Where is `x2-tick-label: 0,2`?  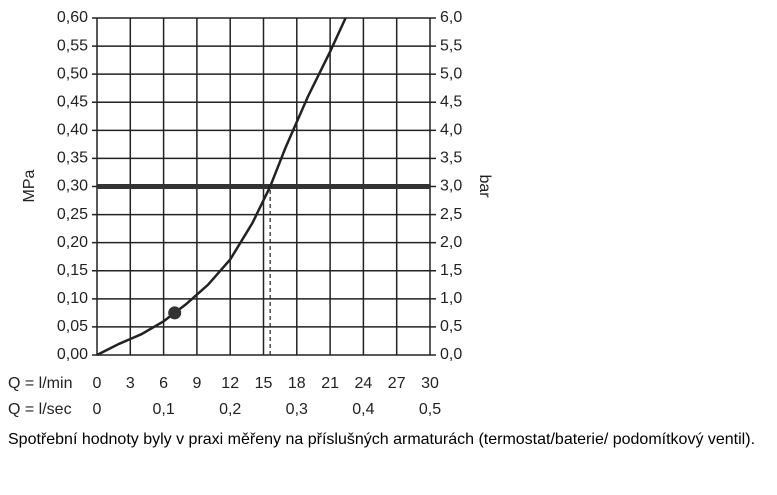
x2-tick-label: 0,2 is located at coordinates (230, 409).